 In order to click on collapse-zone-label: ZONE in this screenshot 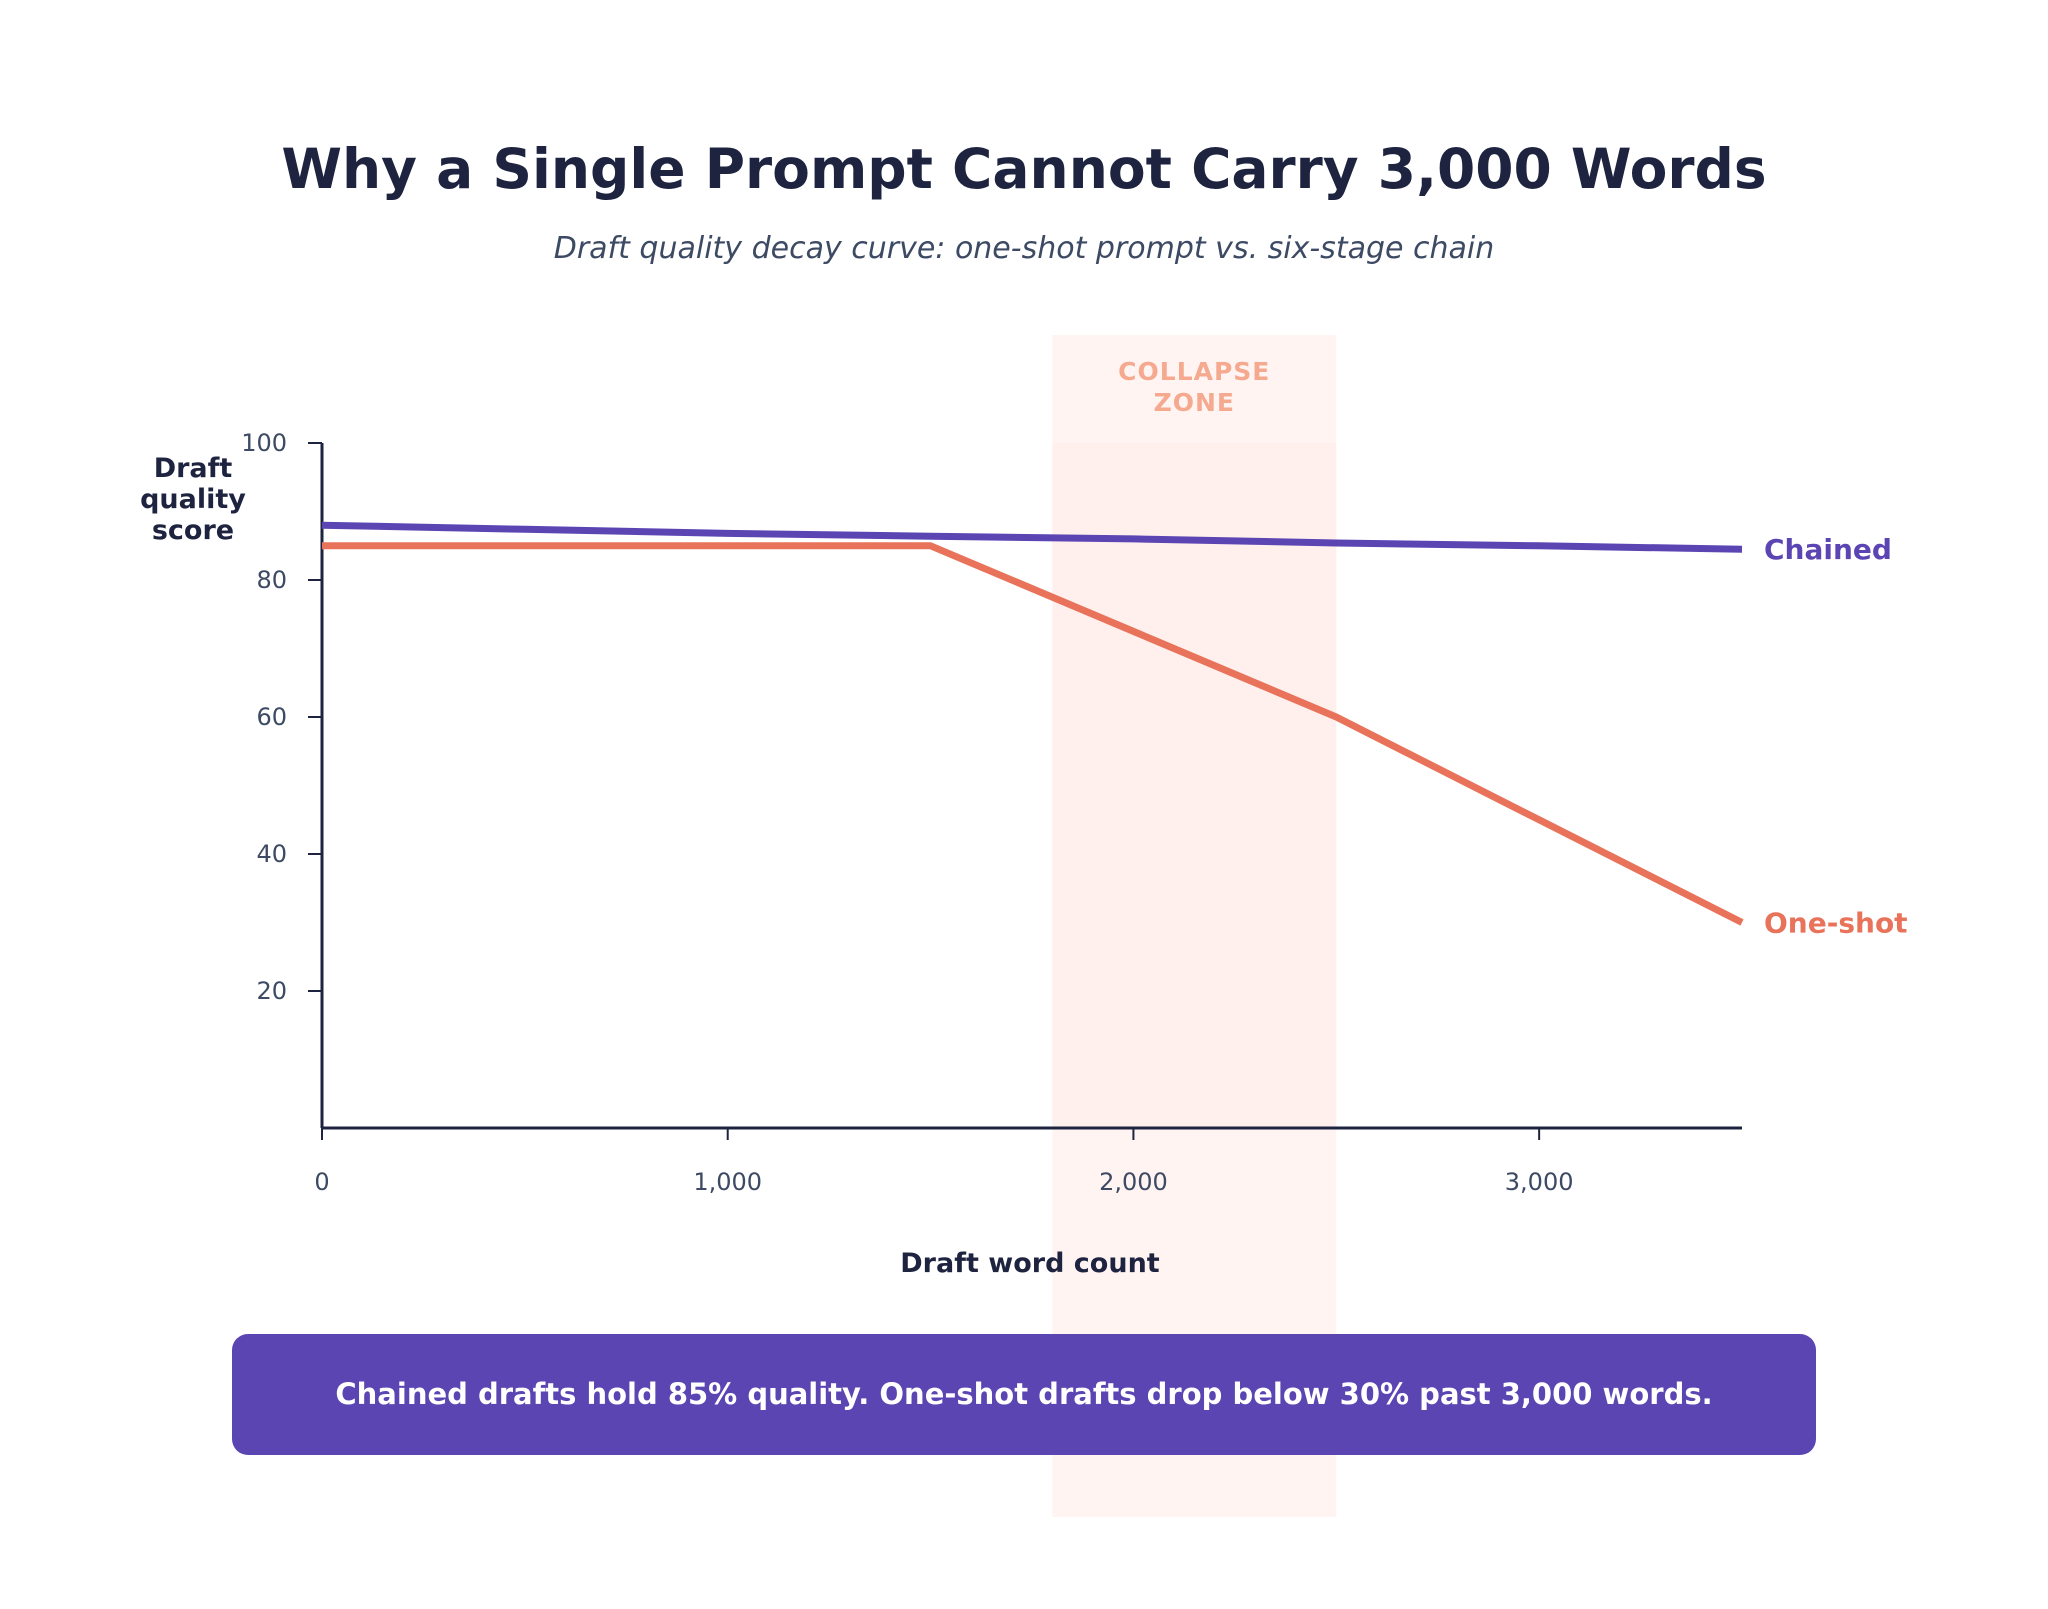, I will do `click(1194, 402)`.